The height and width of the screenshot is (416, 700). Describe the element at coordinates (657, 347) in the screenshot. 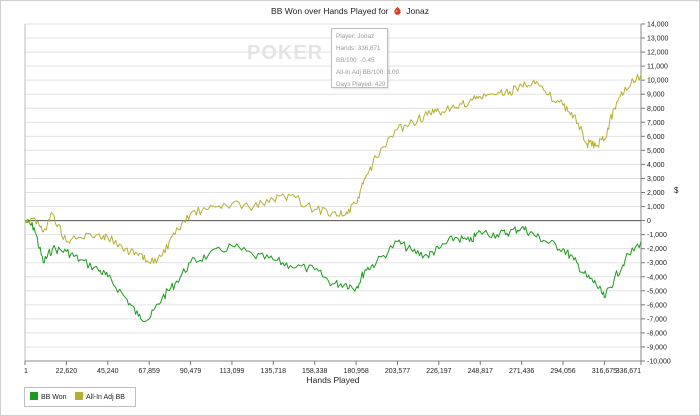

I see `y-tick-label: -9,000` at that location.